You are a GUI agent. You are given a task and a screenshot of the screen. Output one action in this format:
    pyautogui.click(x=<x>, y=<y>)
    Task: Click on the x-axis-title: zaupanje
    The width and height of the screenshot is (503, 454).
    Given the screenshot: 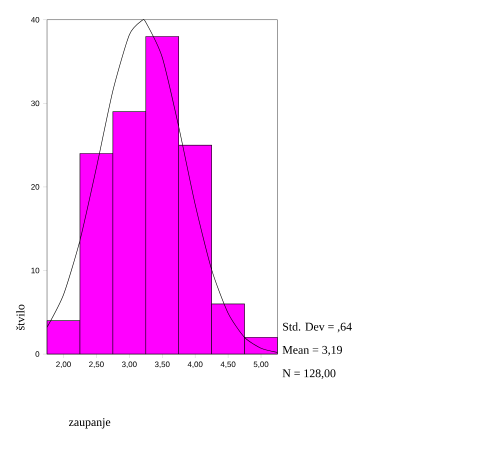 What is the action you would take?
    pyautogui.click(x=89, y=423)
    